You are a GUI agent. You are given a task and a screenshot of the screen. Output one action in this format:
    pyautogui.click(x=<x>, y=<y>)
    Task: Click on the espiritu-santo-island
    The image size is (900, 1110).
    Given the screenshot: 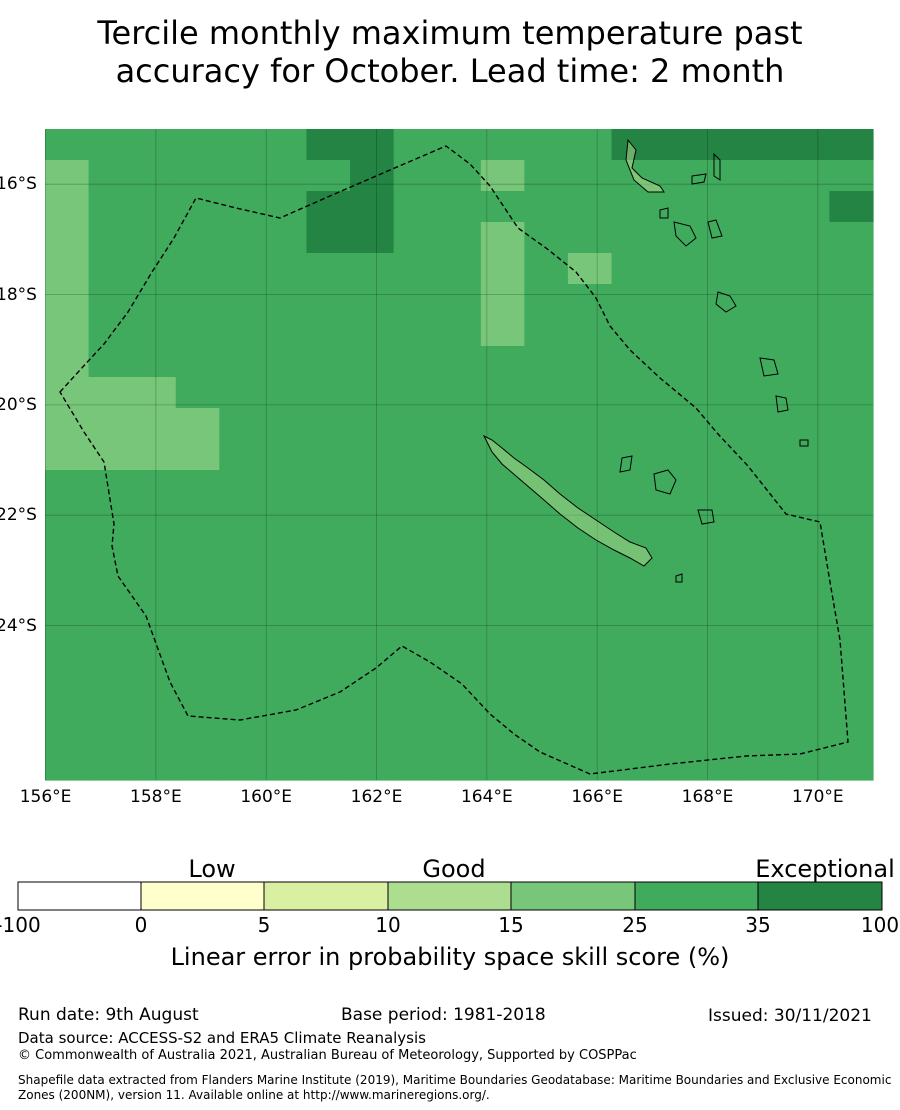 What is the action you would take?
    pyautogui.click(x=645, y=165)
    